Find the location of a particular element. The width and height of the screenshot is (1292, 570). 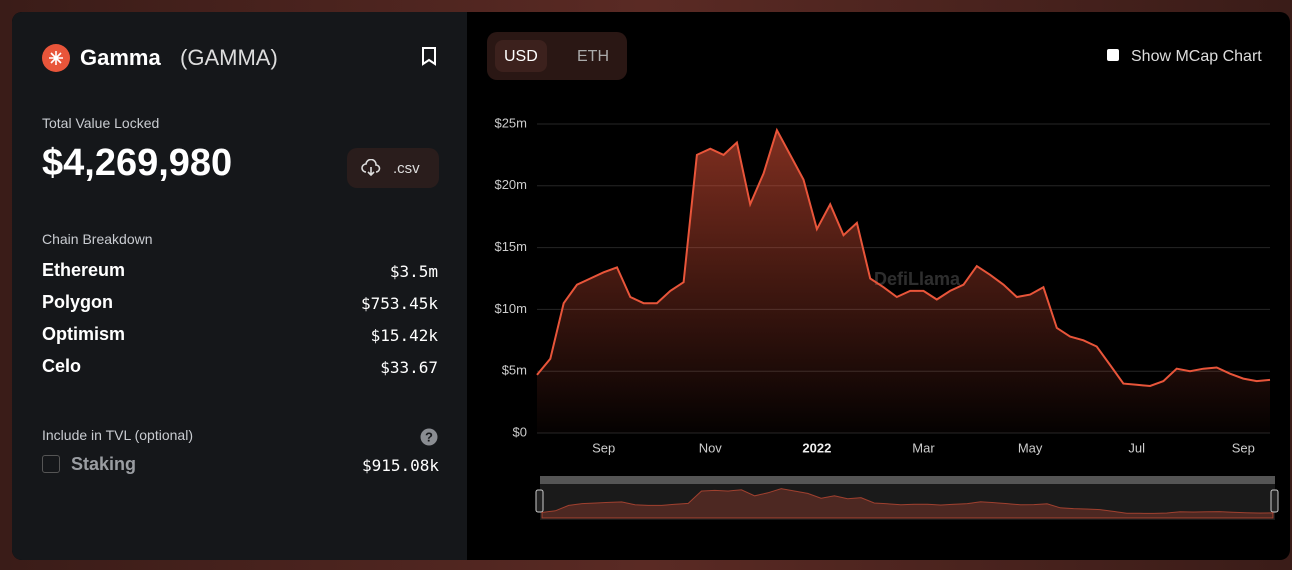

chain-value: $753.45k is located at coordinates (399, 303).